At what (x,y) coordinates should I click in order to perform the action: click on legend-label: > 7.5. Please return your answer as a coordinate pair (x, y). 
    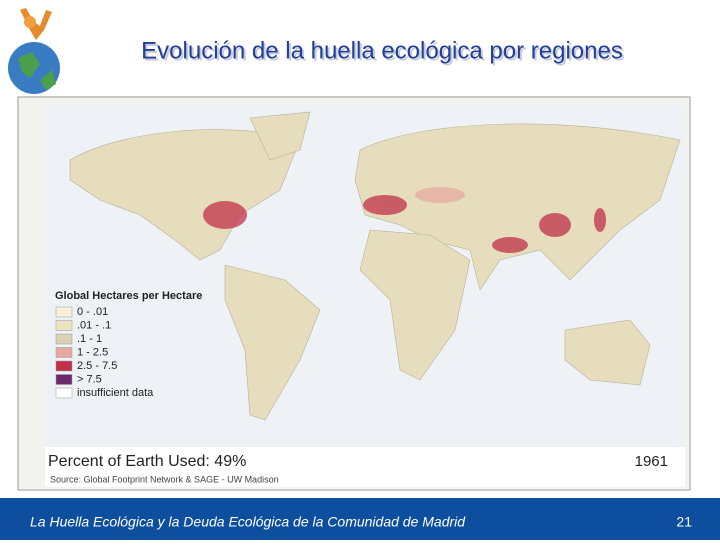
    Looking at the image, I should click on (89, 379).